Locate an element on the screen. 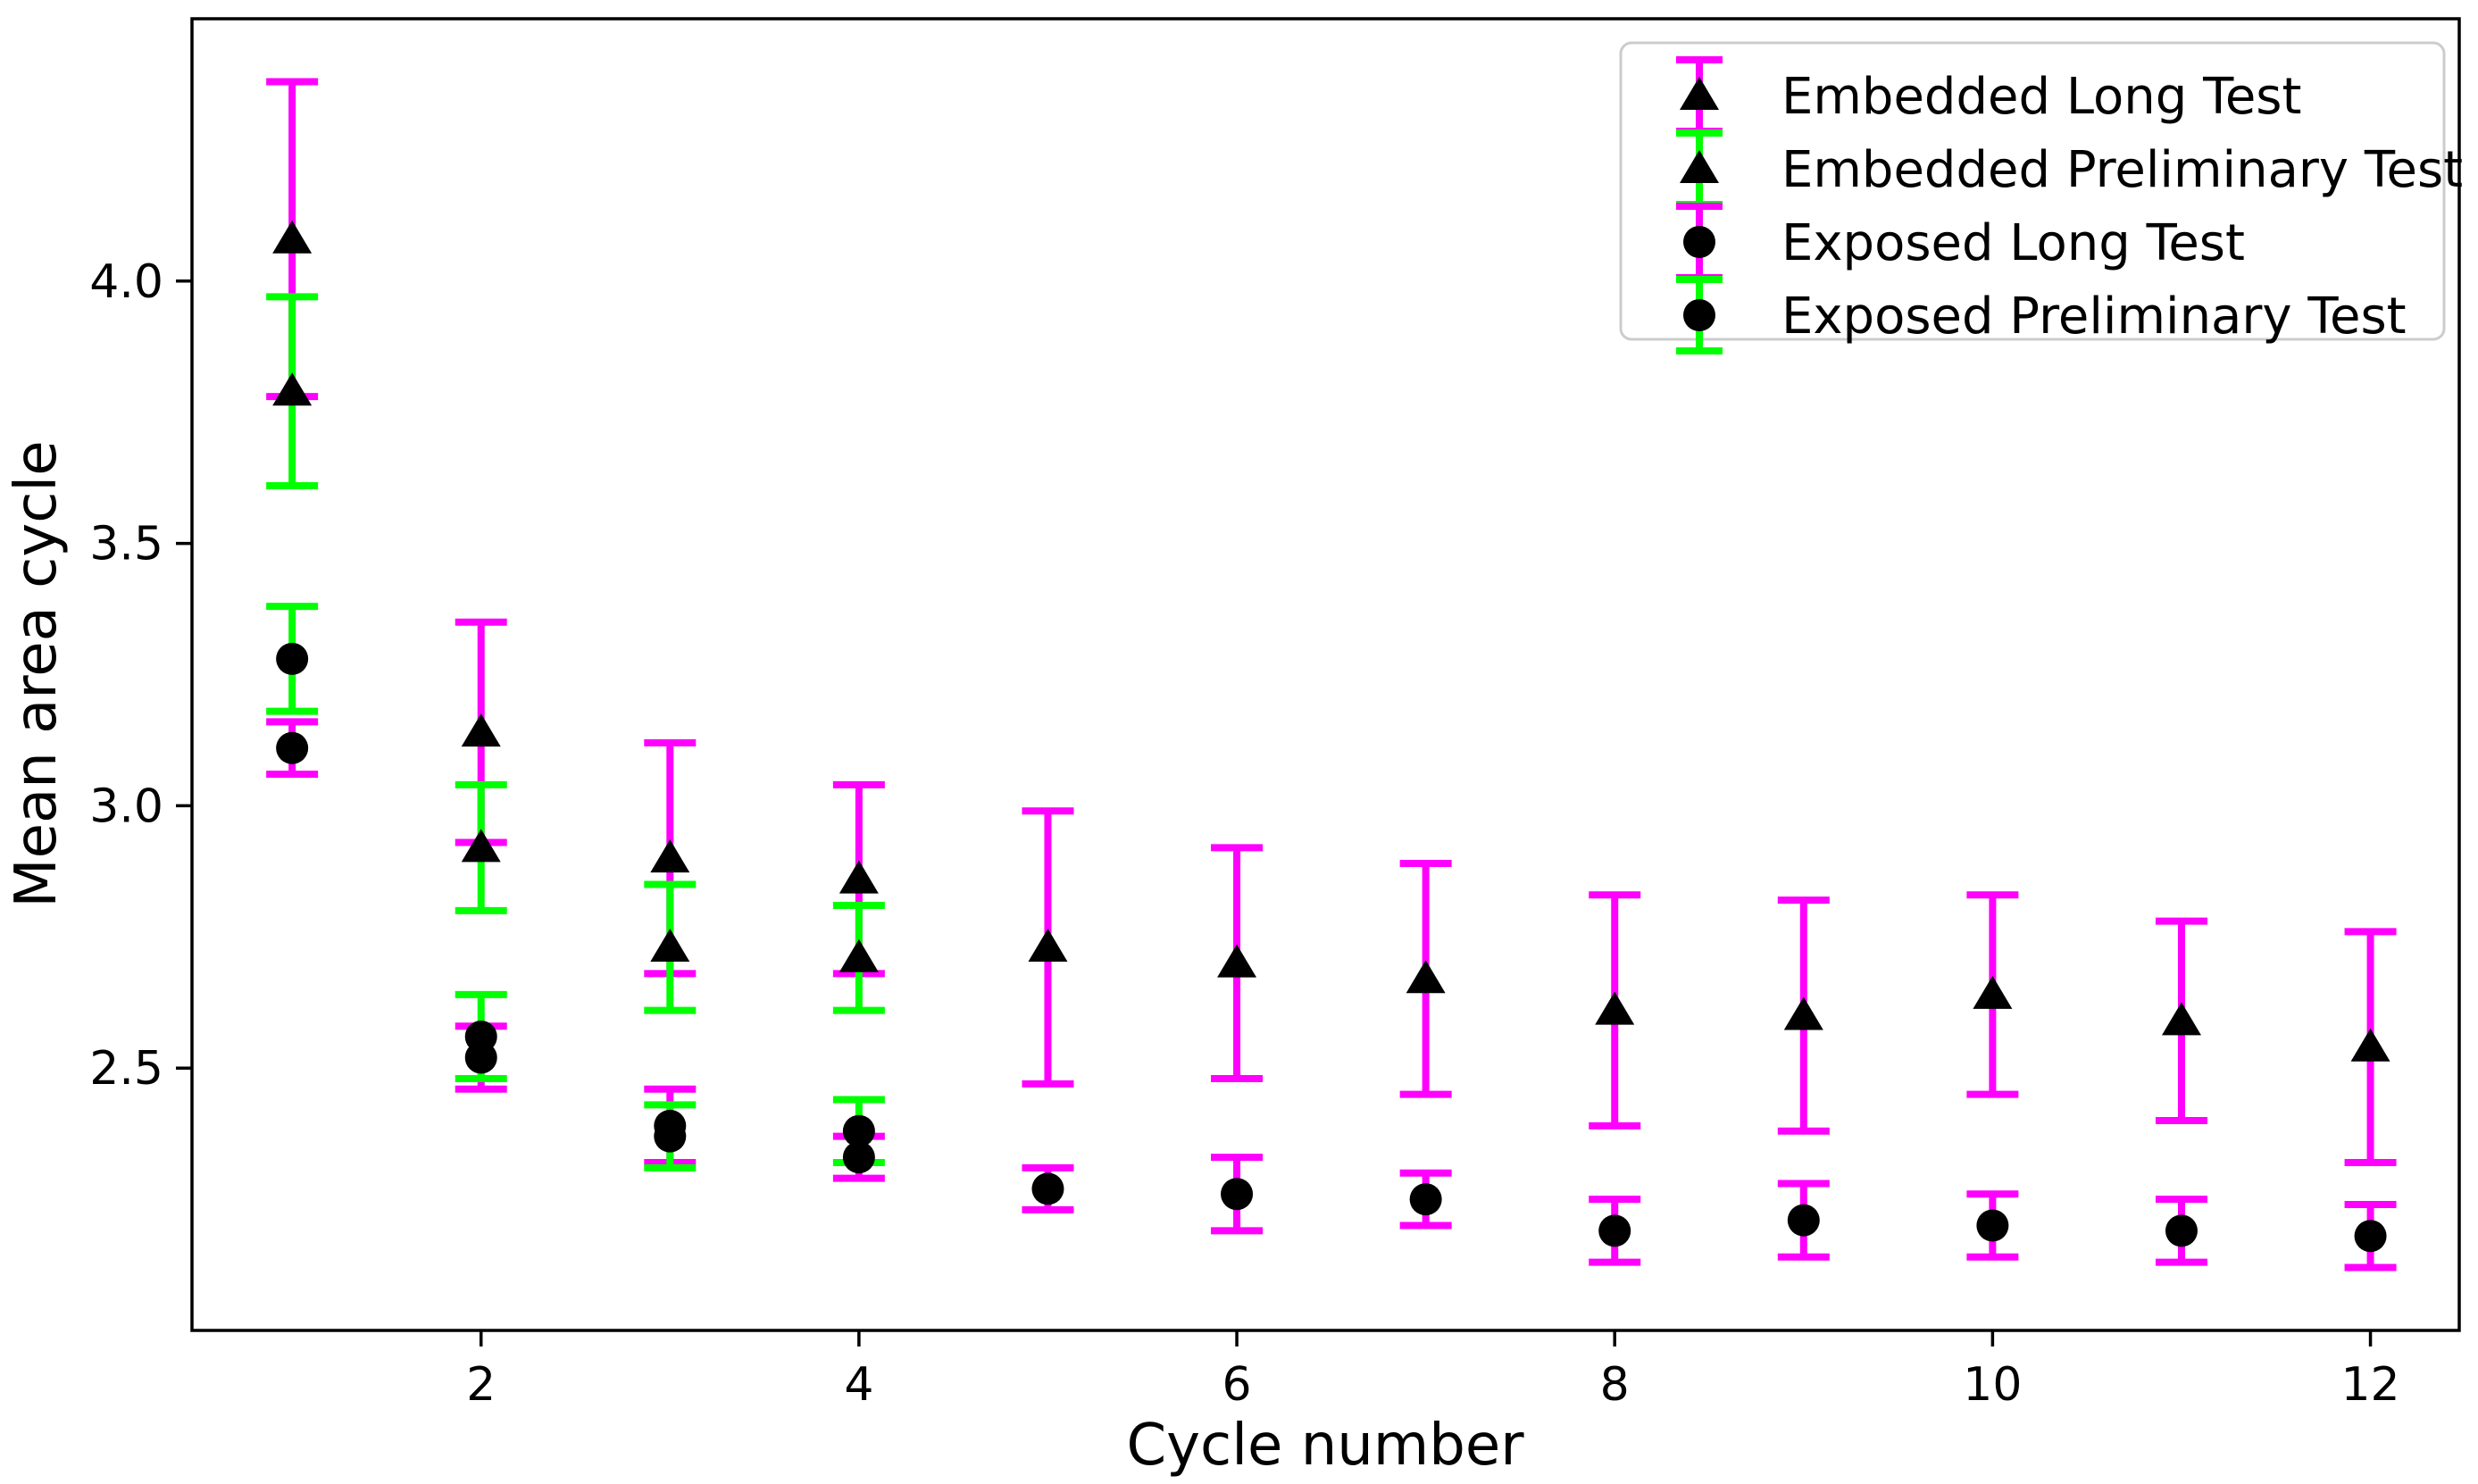  legend-item: Embedded Preliminary Test is located at coordinates (2069, 168).